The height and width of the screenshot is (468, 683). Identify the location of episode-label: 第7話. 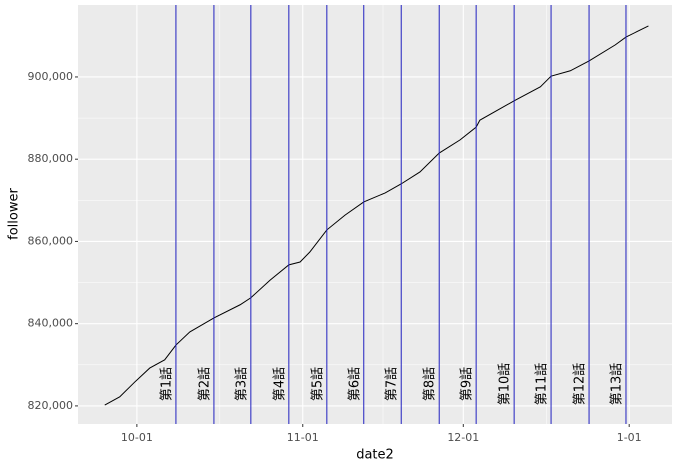
(392, 384).